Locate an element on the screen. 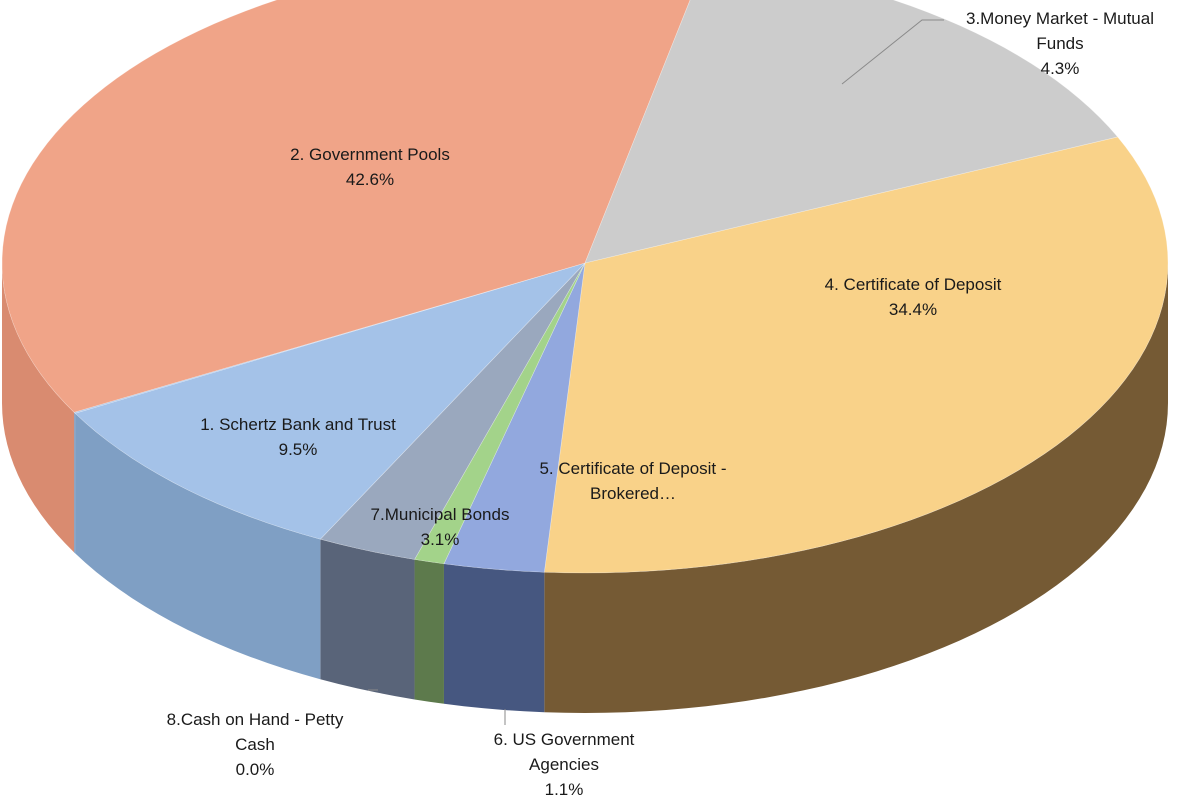  slice-value-1: 9.5% is located at coordinates (298, 449).